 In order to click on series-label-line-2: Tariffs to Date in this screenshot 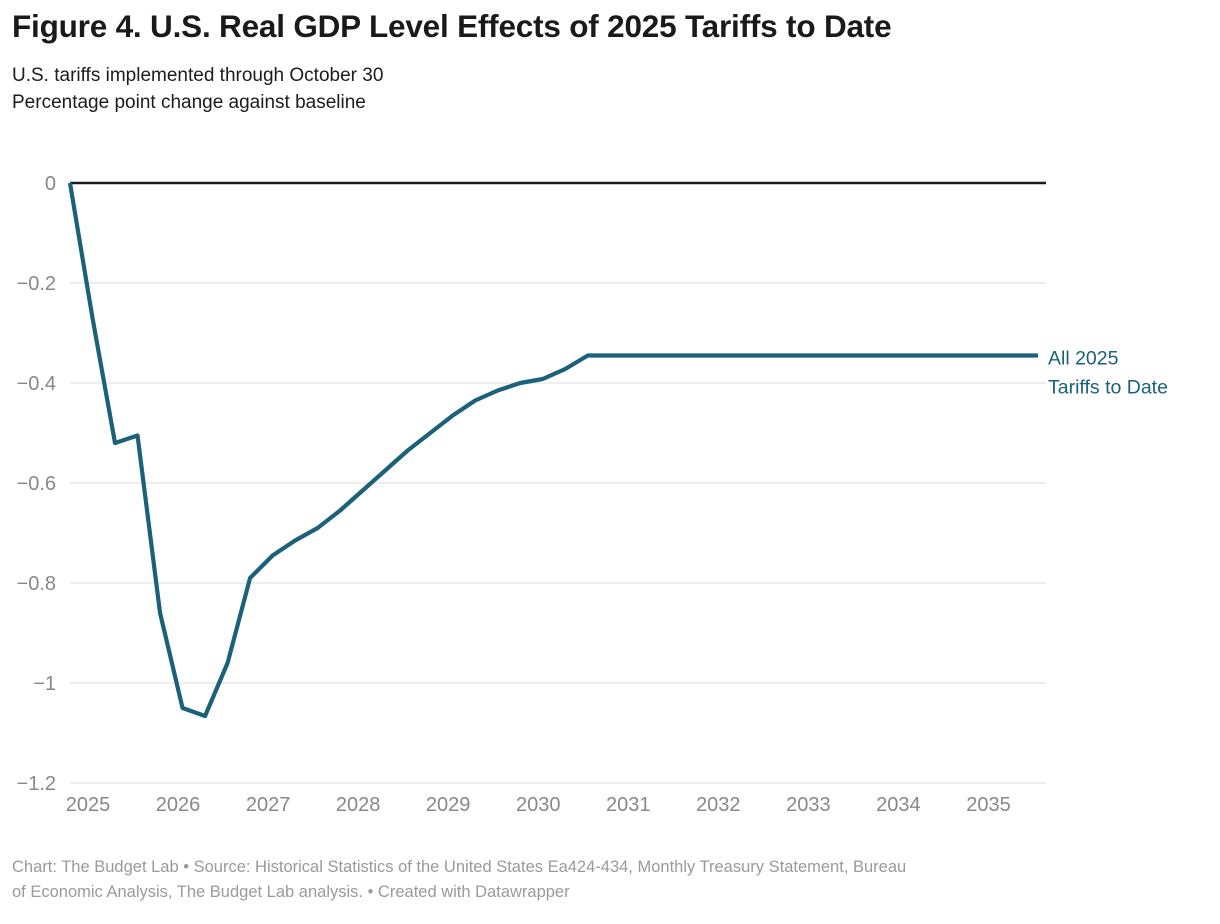, I will do `click(1108, 388)`.